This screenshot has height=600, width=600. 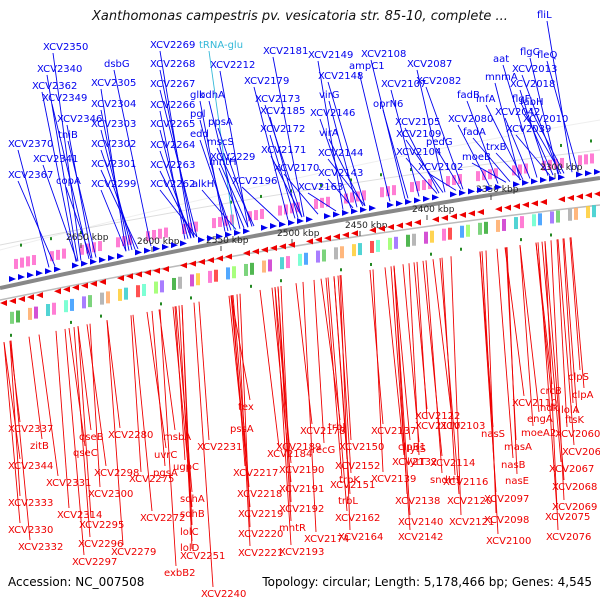 I want to click on gene-label-reverse: XCV2174, so click(x=326, y=539).